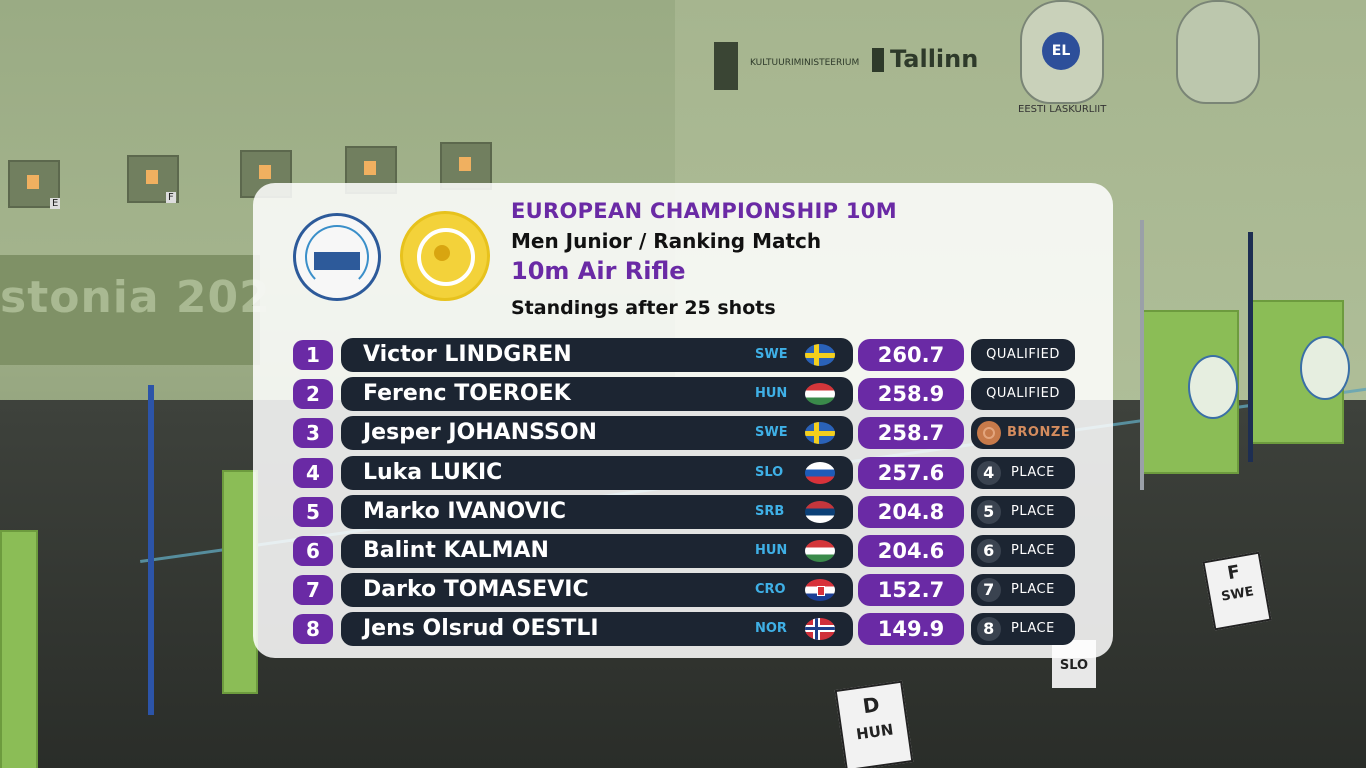 The image size is (1366, 768). I want to click on rank-badge: 5, so click(313, 511).